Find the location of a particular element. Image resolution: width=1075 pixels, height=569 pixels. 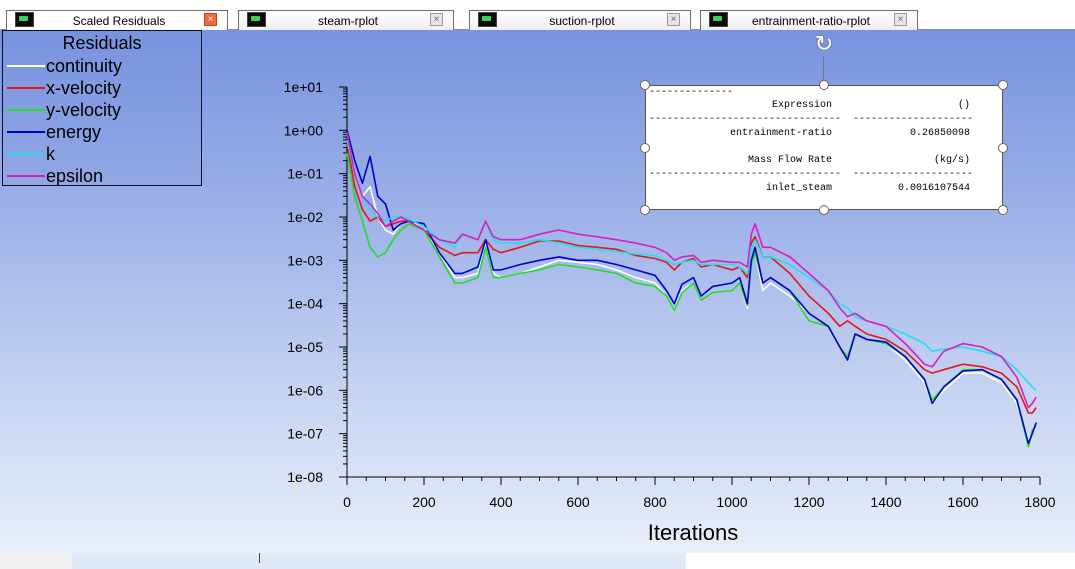

tab-entrainment-ratio-rplot: entrainment-ratio-rplot × is located at coordinates (809, 20).